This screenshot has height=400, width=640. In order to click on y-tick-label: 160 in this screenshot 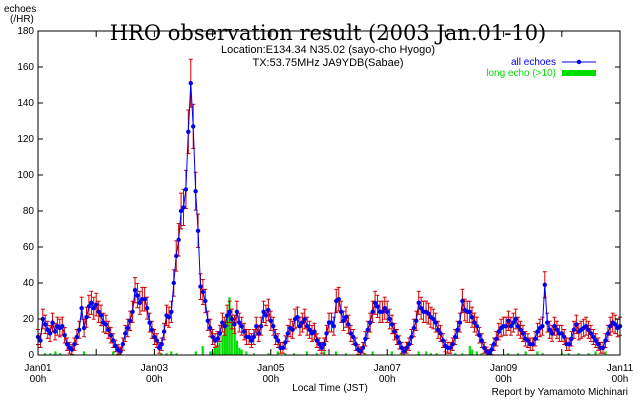, I will do `click(25, 67)`.